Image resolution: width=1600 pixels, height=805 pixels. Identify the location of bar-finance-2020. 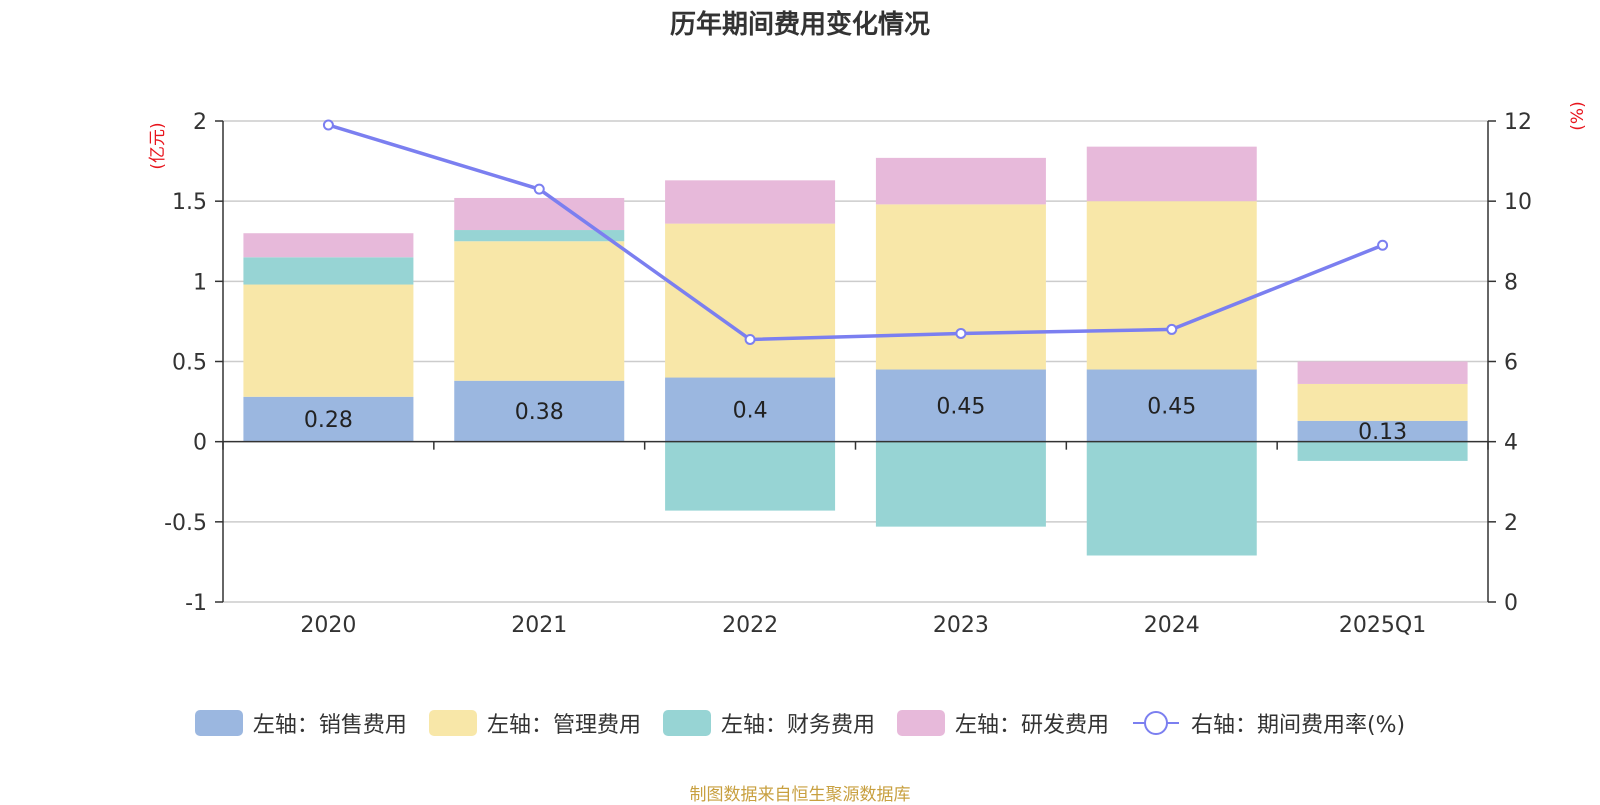
(328, 271).